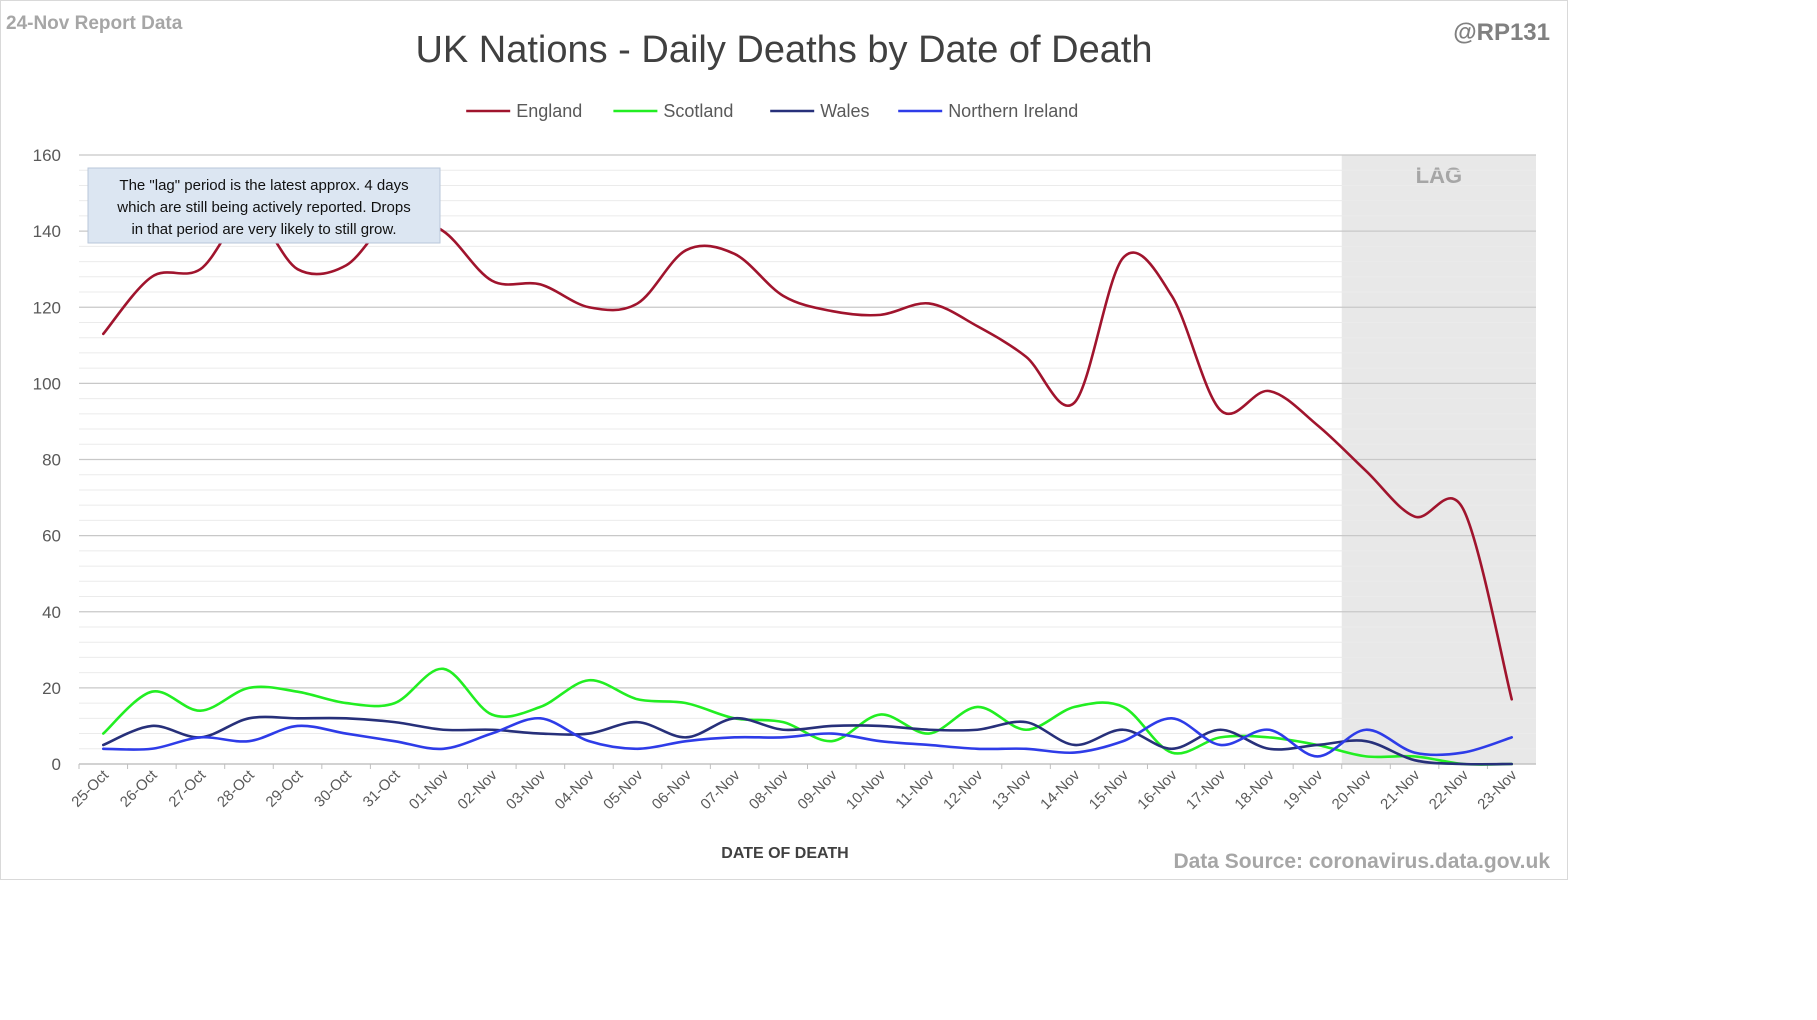 The width and height of the screenshot is (1817, 1020). I want to click on series-line-northern-ireland, so click(807, 737).